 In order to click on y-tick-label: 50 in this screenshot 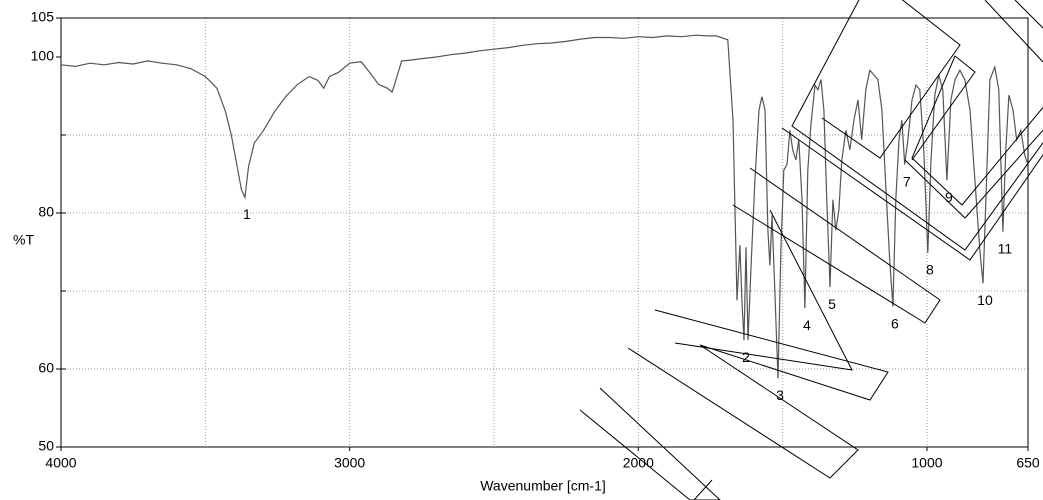, I will do `click(46, 446)`.